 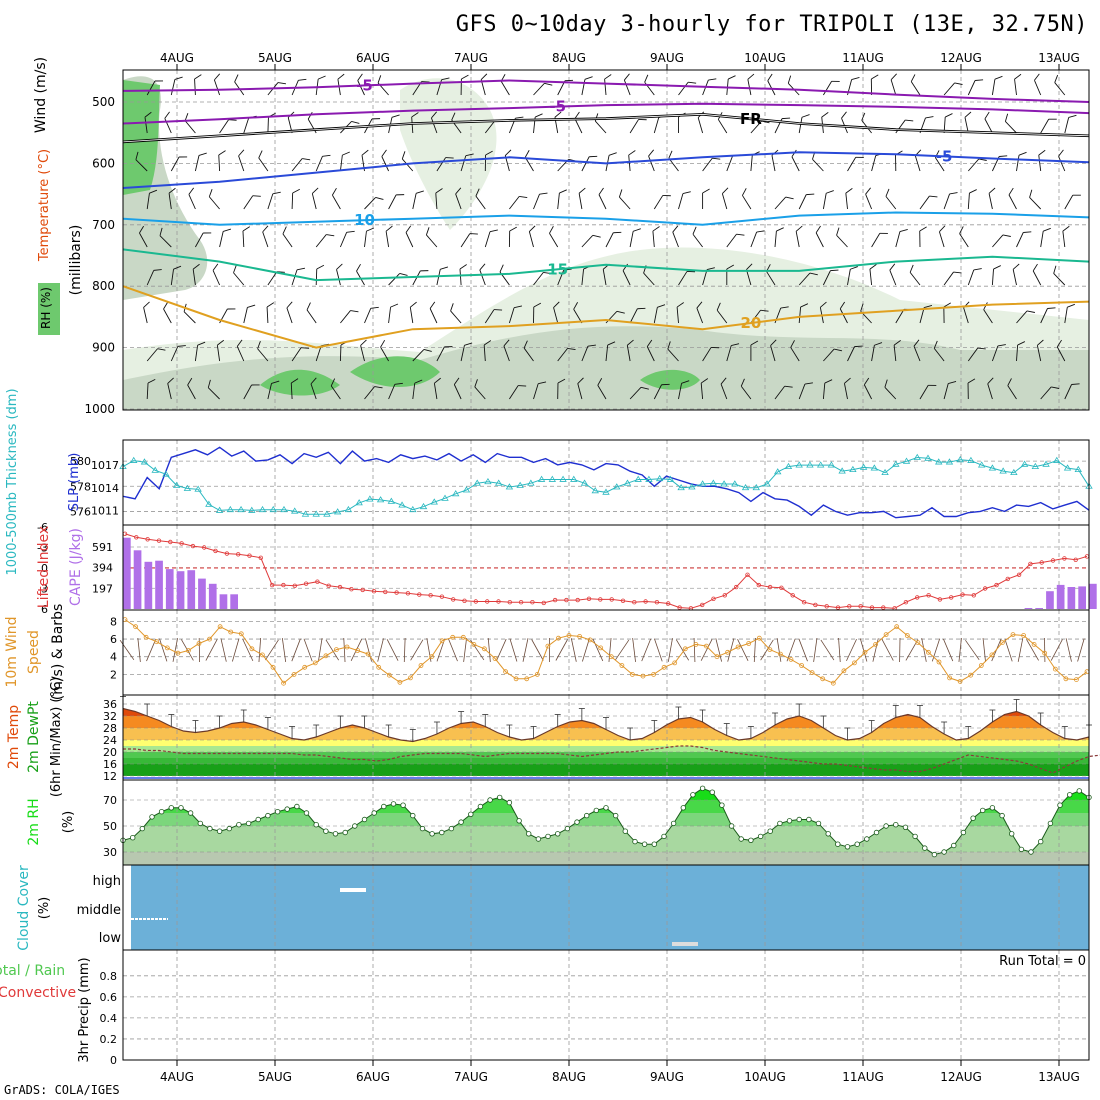 I want to click on rh-units-label: (%), so click(x=68, y=822).